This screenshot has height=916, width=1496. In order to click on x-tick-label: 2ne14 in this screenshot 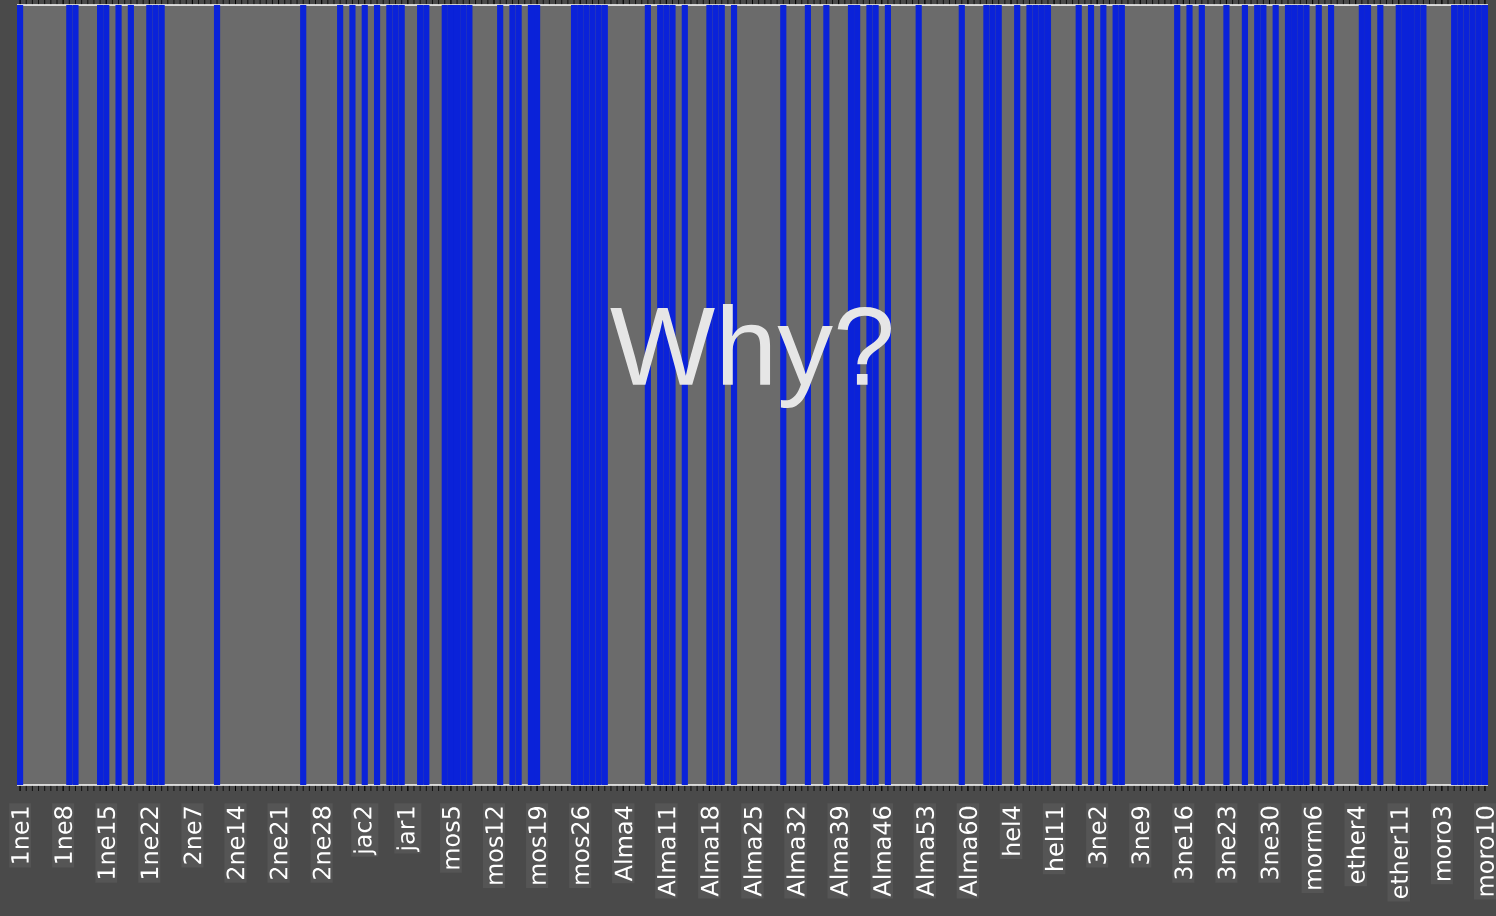, I will do `click(235, 842)`.